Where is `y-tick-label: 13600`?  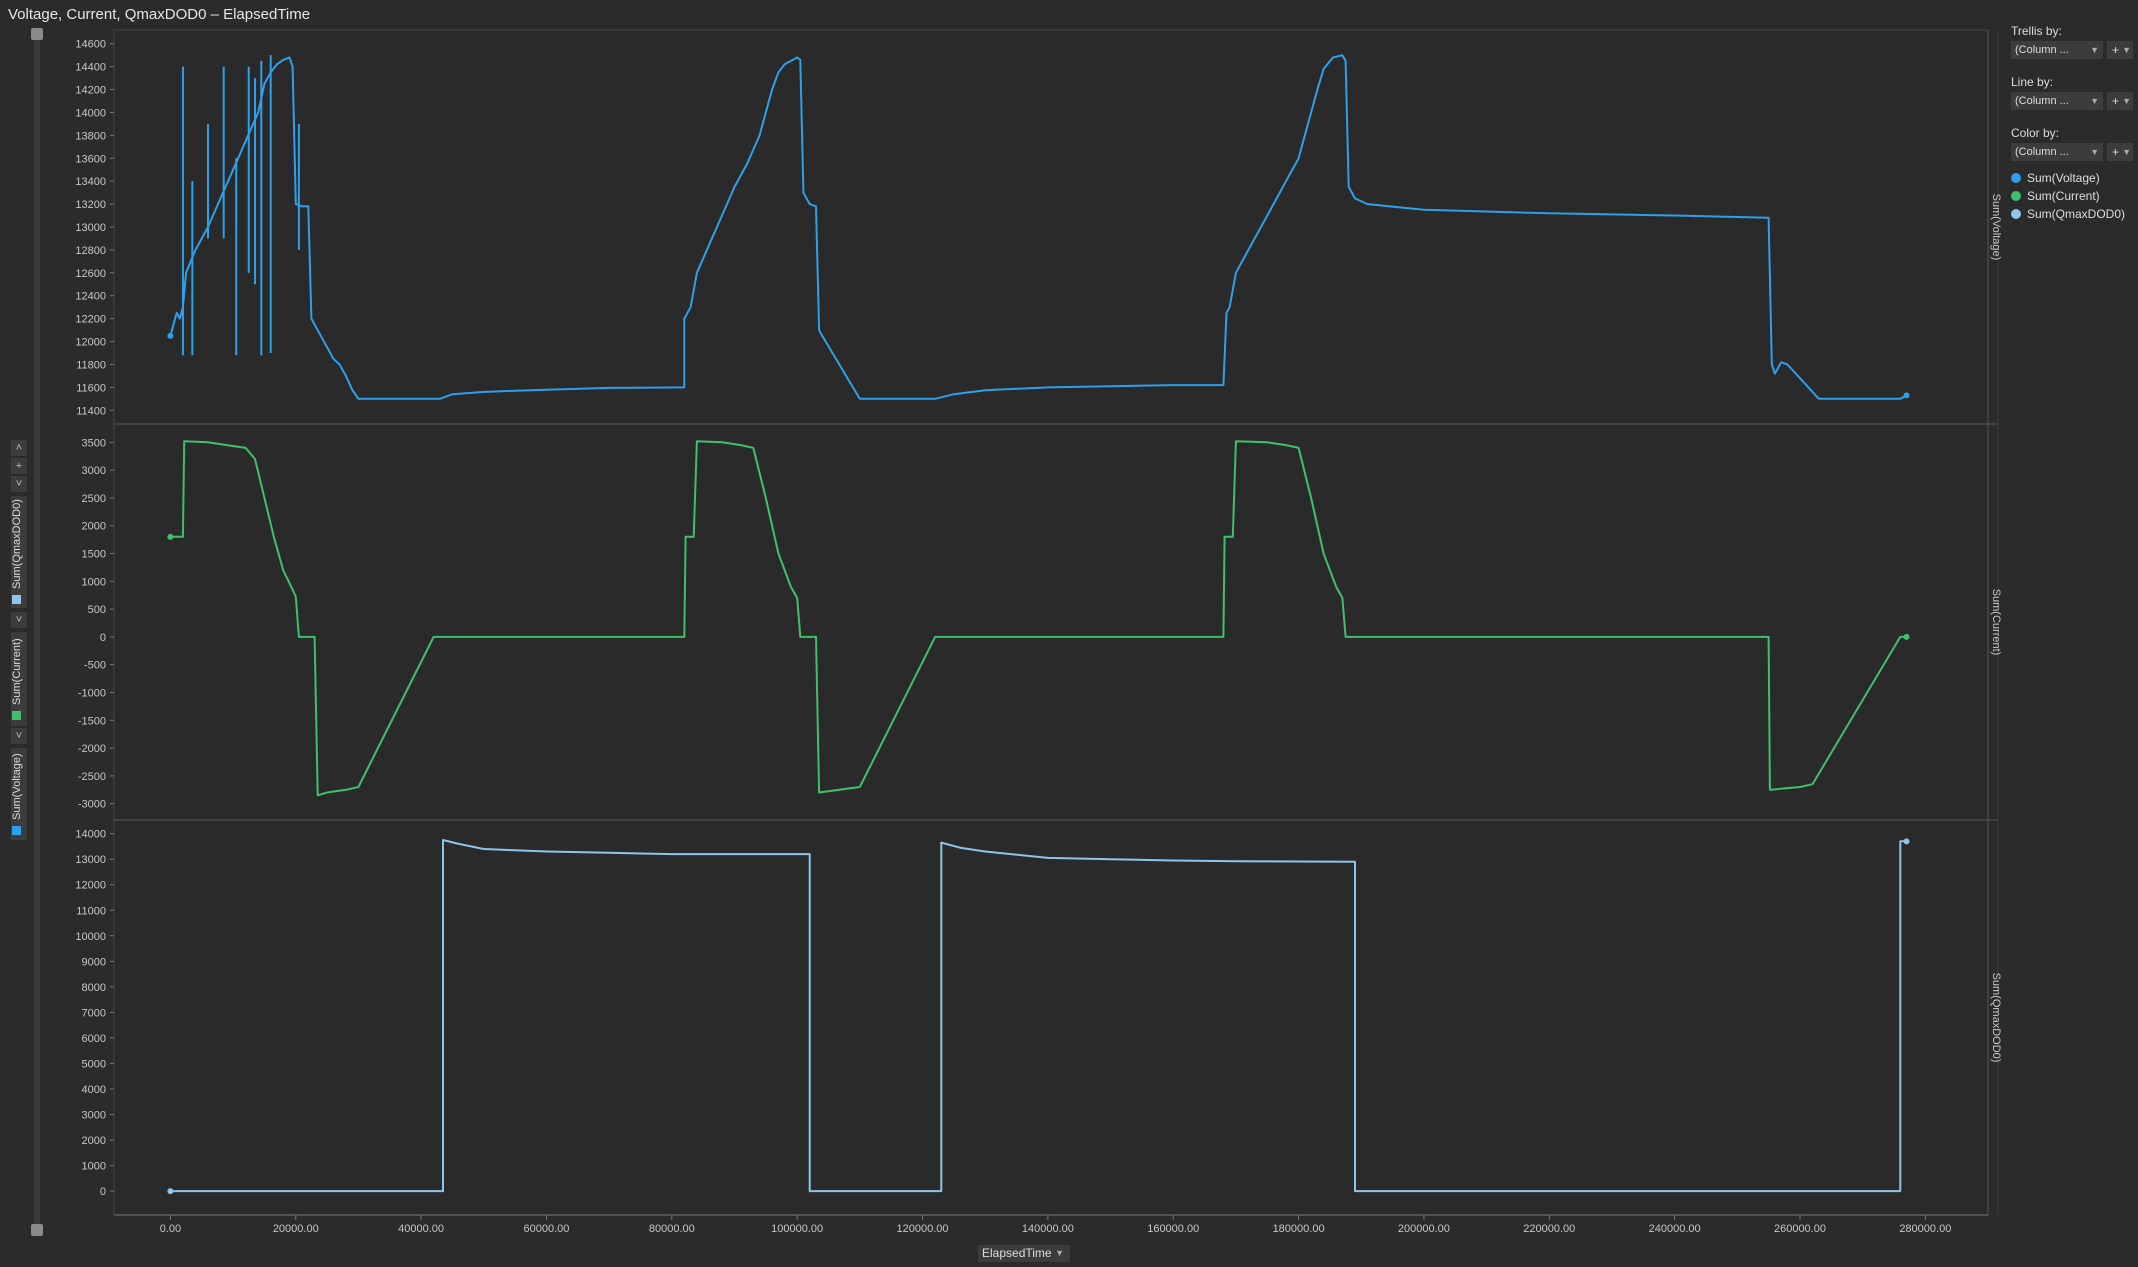 y-tick-label: 13600 is located at coordinates (90, 159).